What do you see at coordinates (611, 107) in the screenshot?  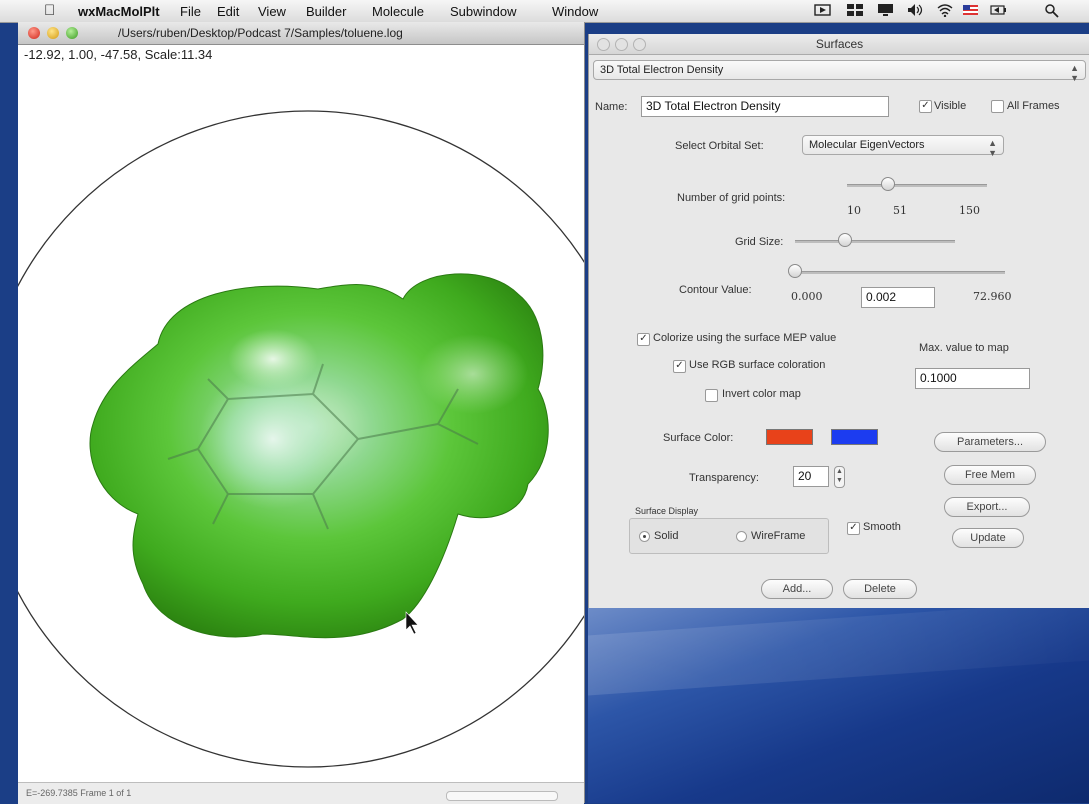 I see `name-label: Name:` at bounding box center [611, 107].